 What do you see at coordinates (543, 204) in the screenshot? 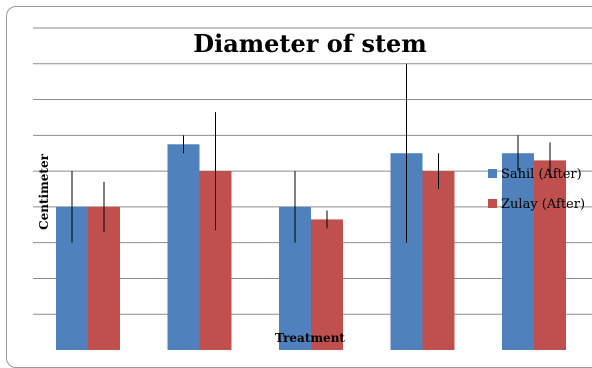
I see `legend-label-zulay: Zulay (After)` at bounding box center [543, 204].